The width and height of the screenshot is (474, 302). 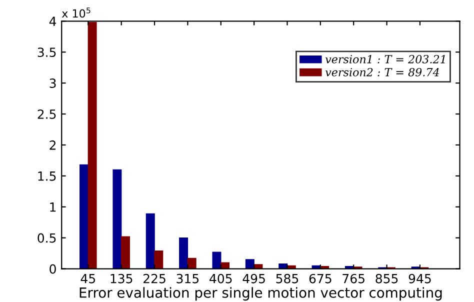 I want to click on text: x 10$^{5}$, so click(x=76, y=13).